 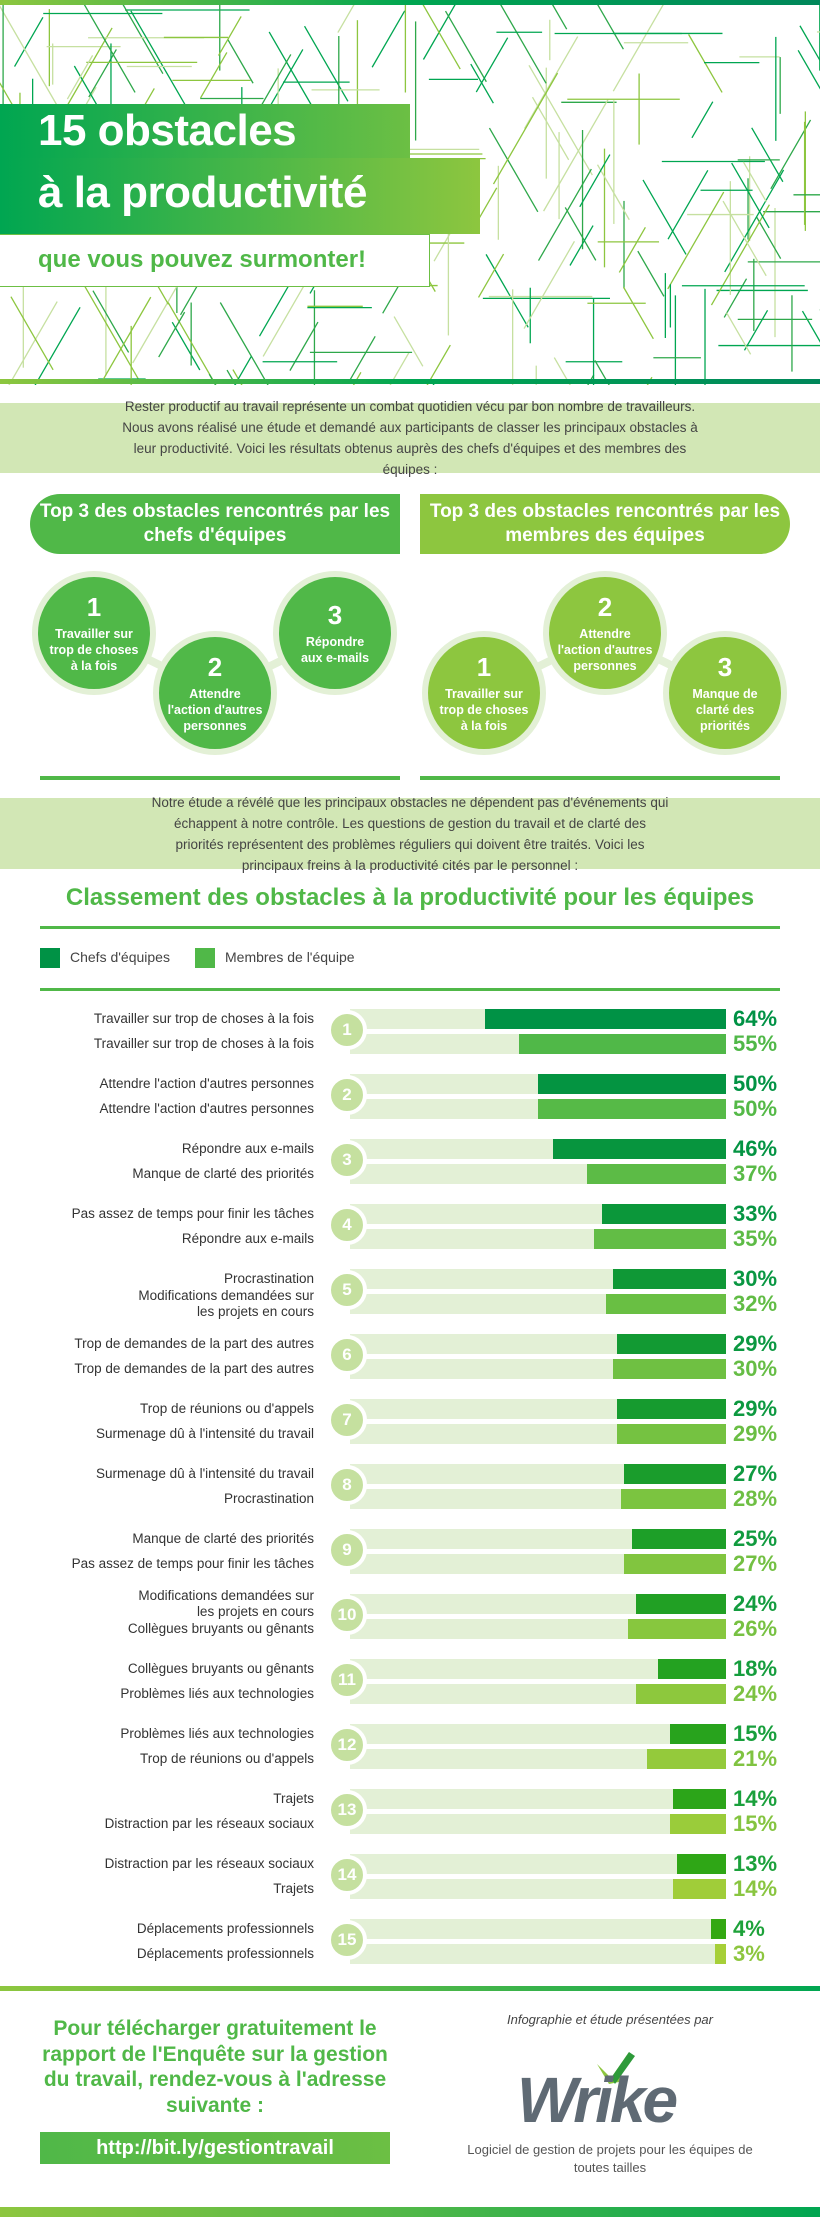 I want to click on rank-number: 2, so click(x=605, y=607).